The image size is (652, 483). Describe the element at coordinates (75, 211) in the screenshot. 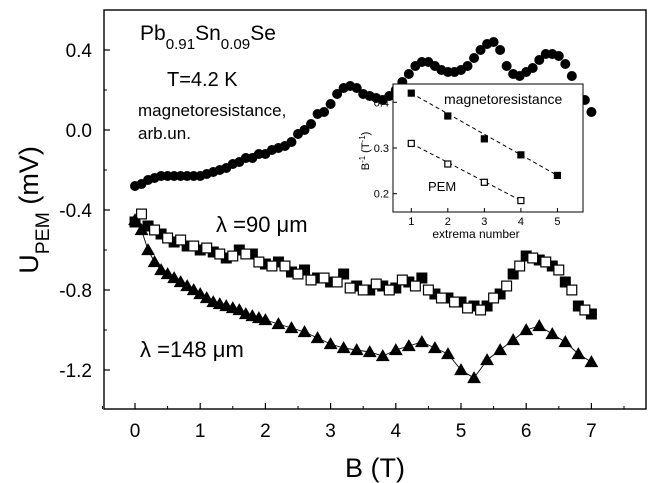

I see `y-tick-label: -0.4` at that location.